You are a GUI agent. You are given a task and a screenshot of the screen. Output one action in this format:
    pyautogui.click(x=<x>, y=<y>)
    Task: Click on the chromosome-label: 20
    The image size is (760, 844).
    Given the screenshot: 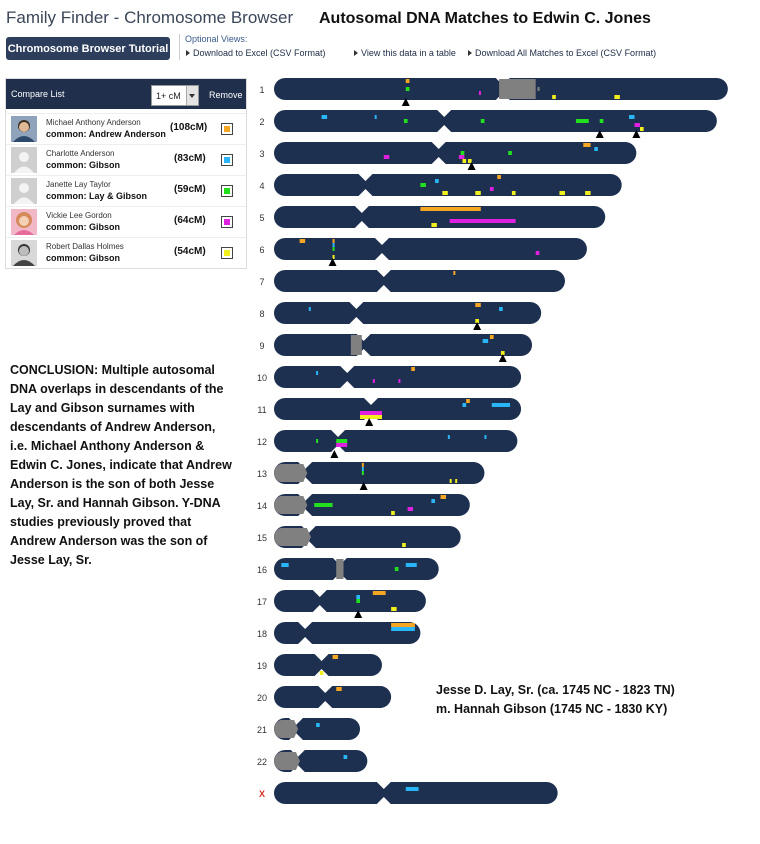 What is the action you would take?
    pyautogui.click(x=262, y=698)
    